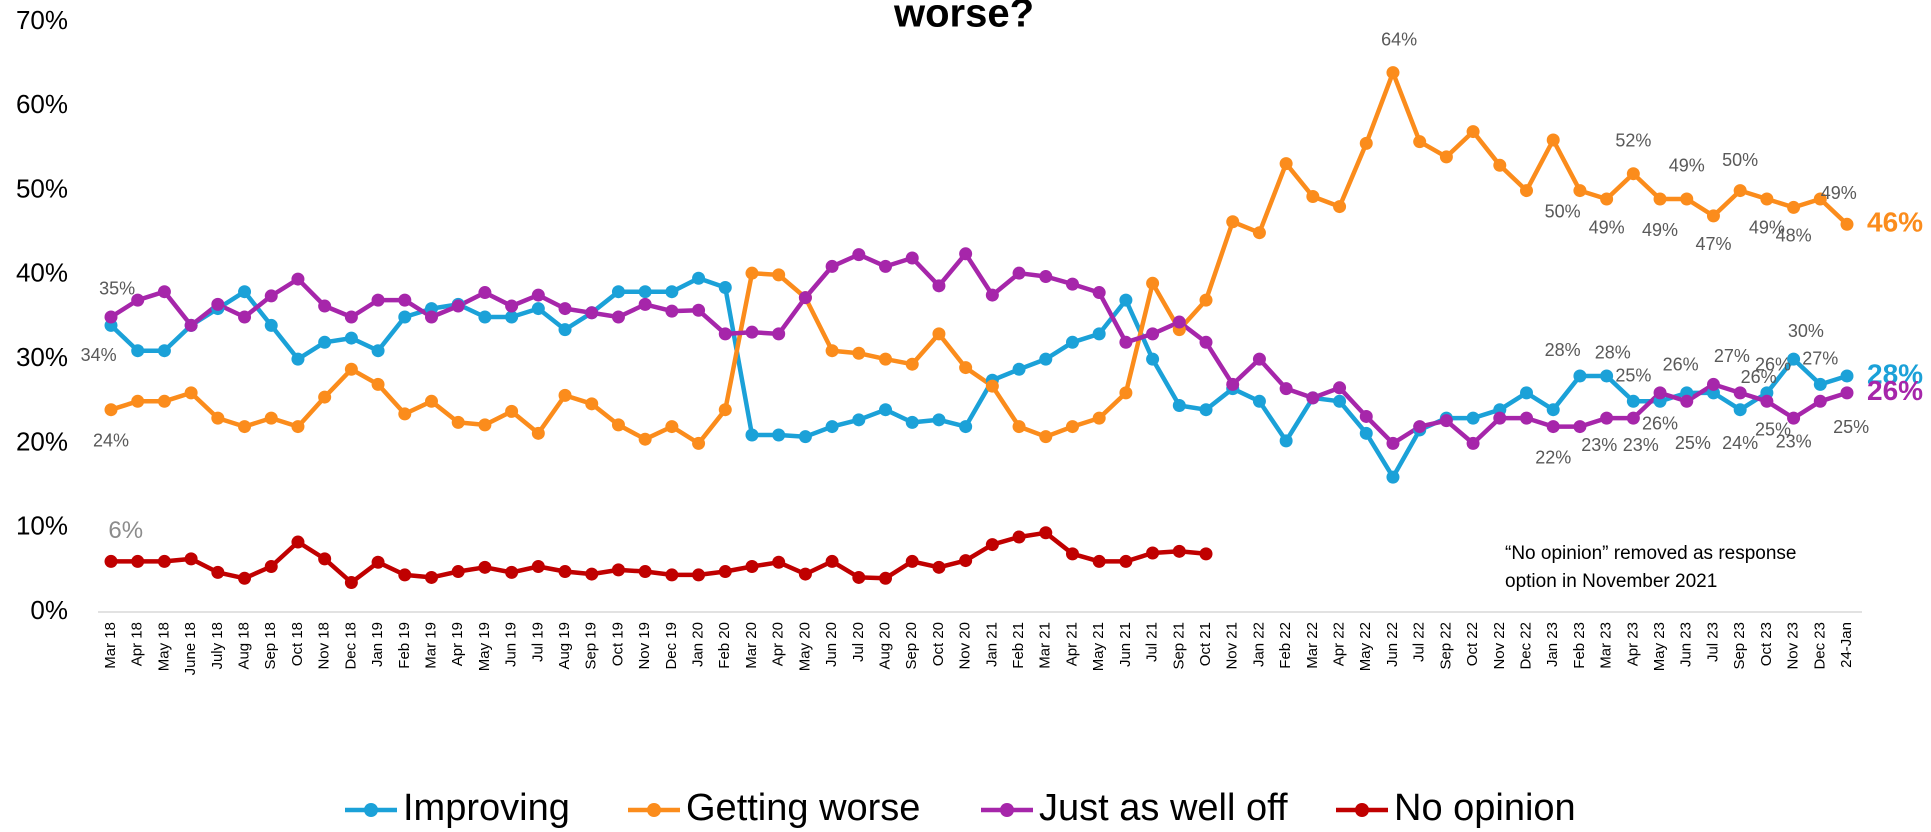  What do you see at coordinates (137, 644) in the screenshot?
I see `x-tick-label: Apr 18` at bounding box center [137, 644].